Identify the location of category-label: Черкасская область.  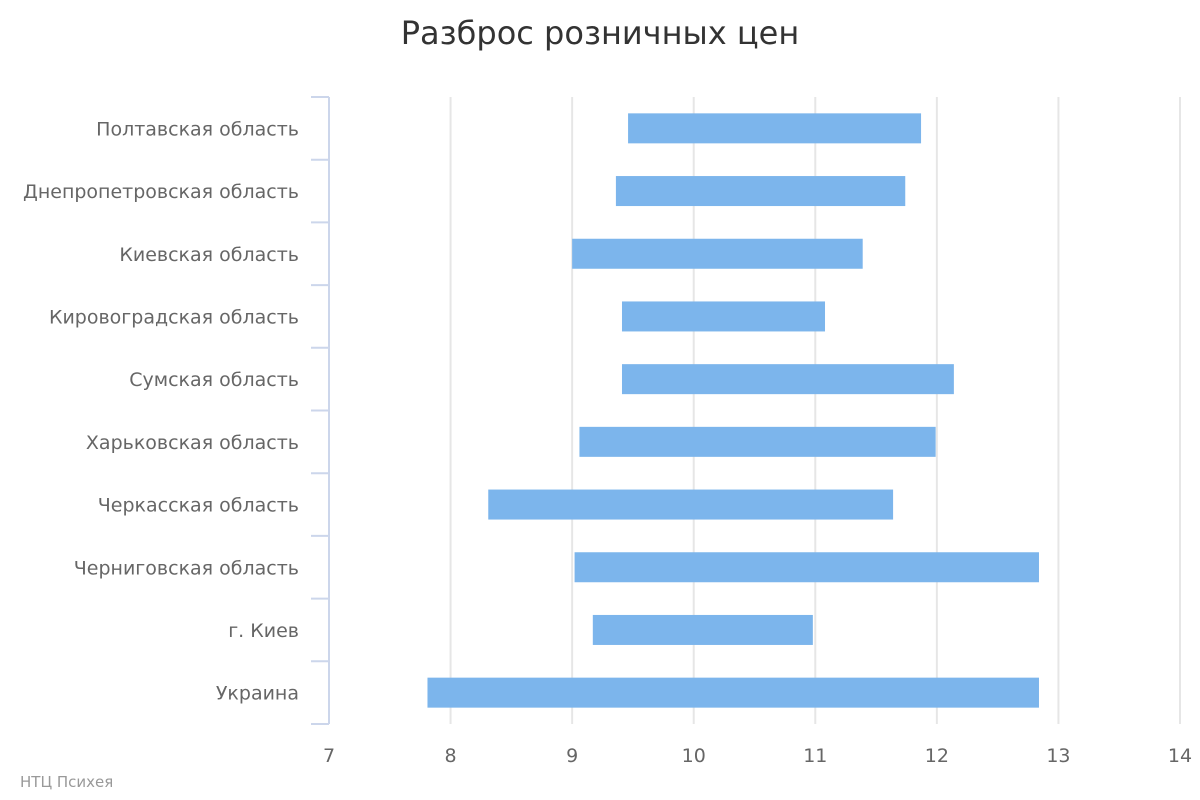
(198, 506).